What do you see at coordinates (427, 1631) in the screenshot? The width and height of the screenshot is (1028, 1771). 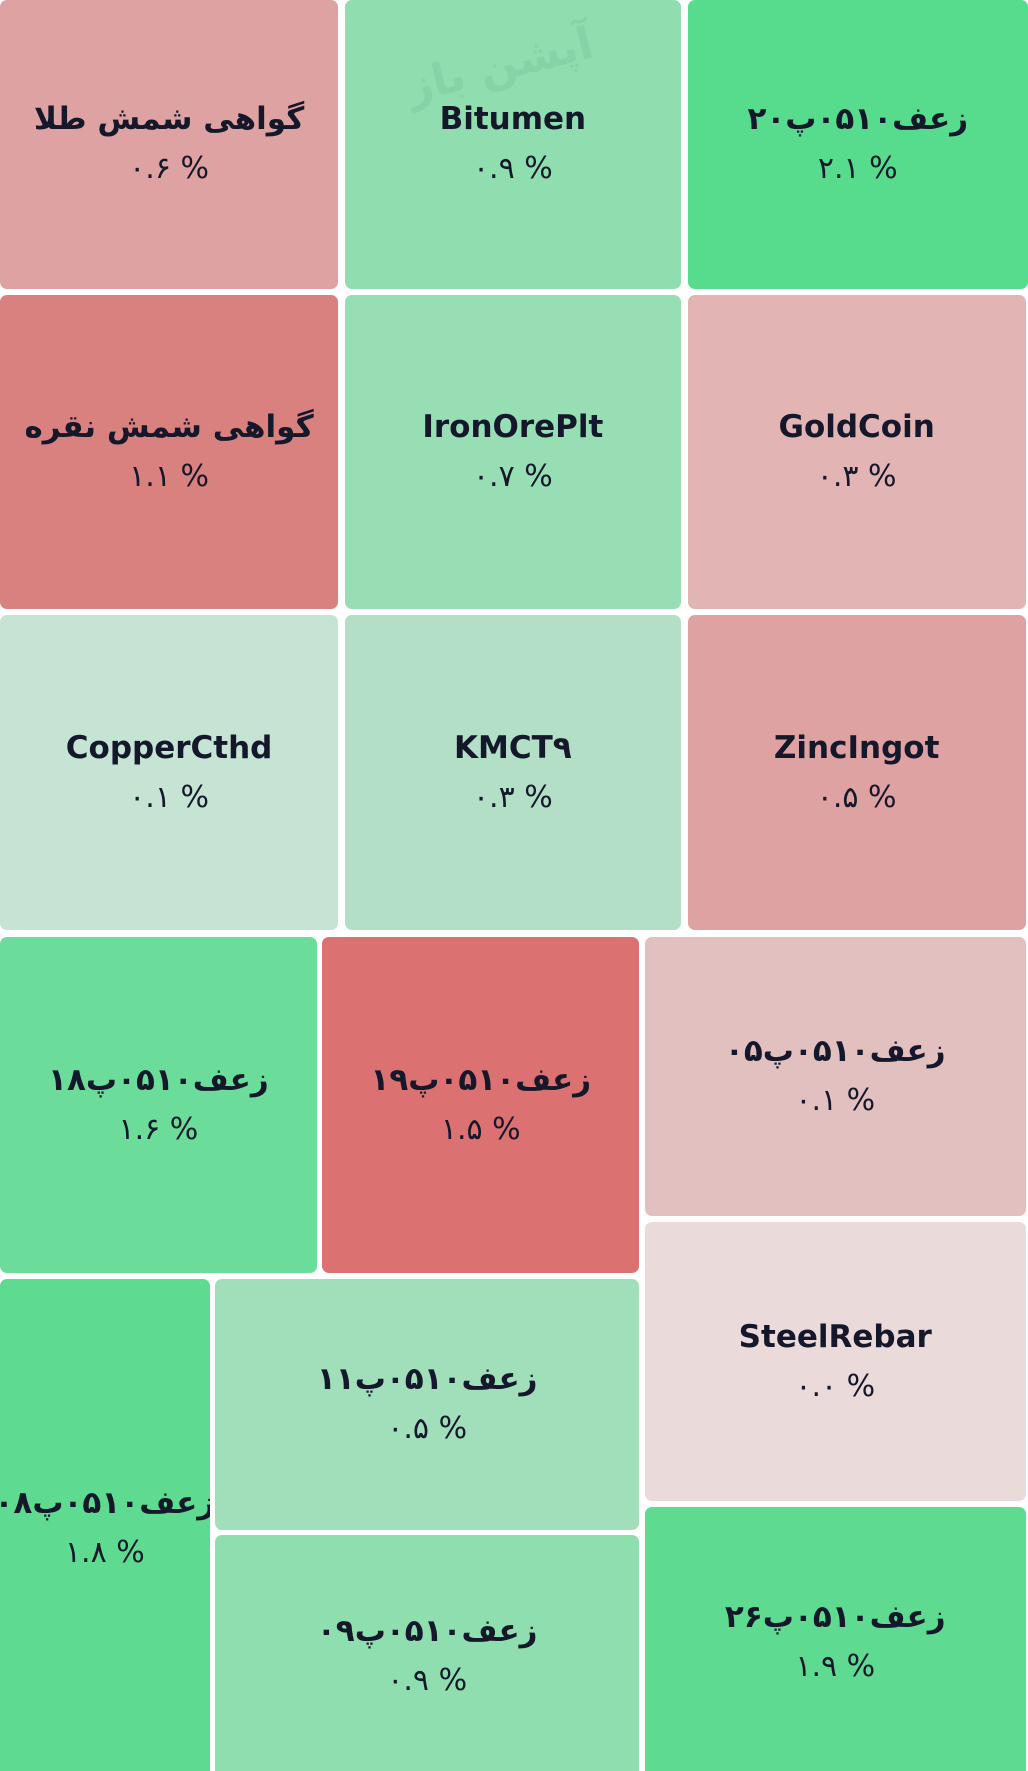 I see `tile-name: زعف۰۵۱۰پ۰۹` at bounding box center [427, 1631].